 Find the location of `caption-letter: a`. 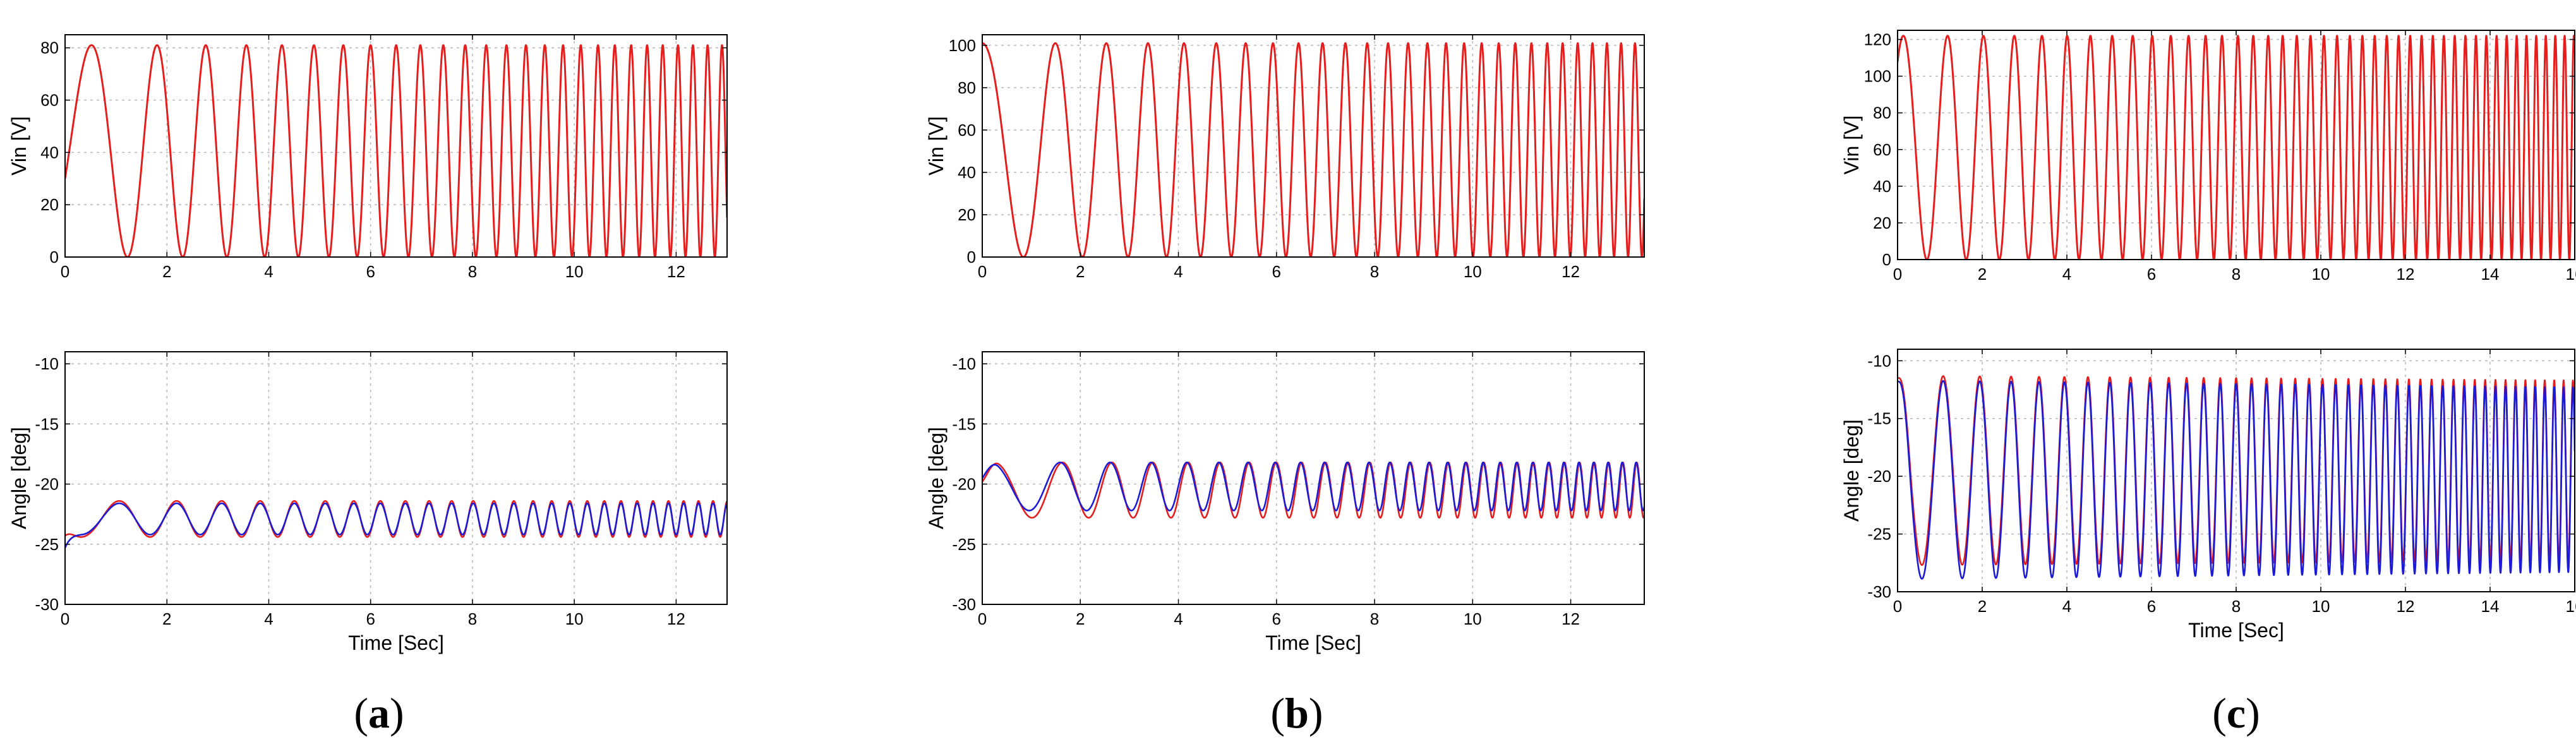

caption-letter: a is located at coordinates (379, 713).